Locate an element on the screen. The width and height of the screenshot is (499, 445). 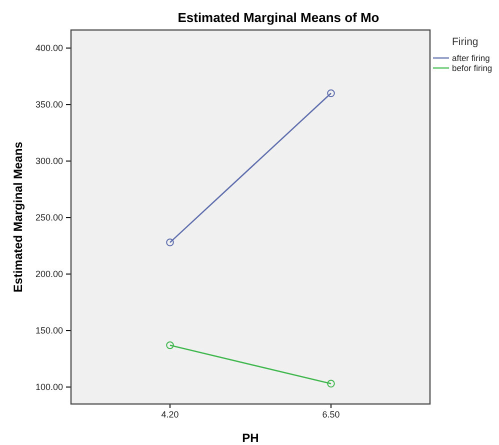
y-tick-label: 400.00 is located at coordinates (49, 47).